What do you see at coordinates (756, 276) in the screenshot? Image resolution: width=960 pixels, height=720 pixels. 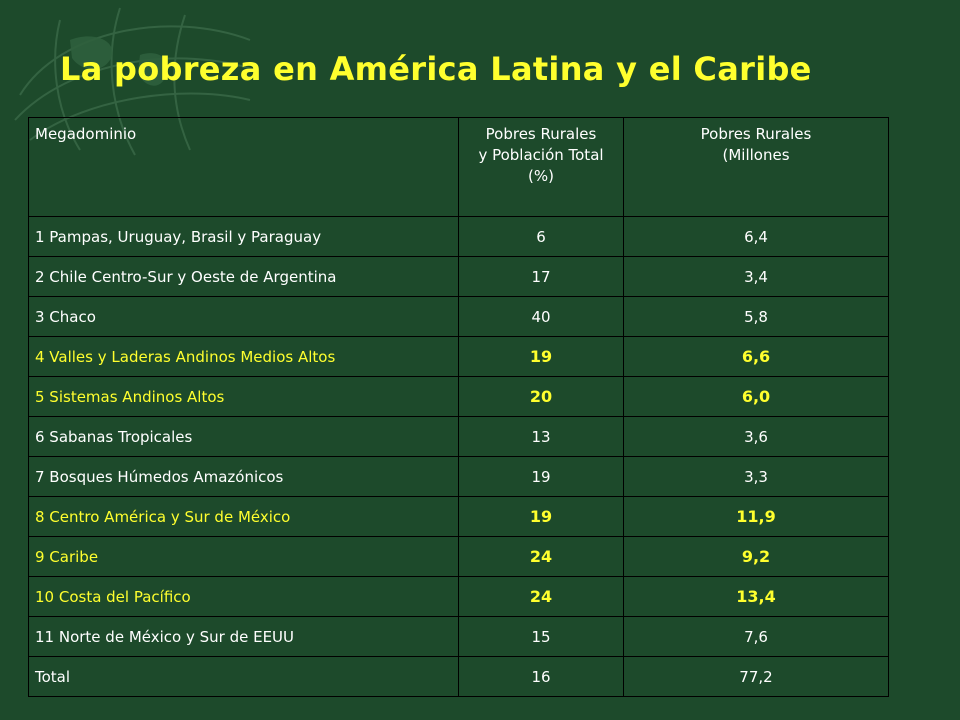 I see `row-millions: 3,4` at bounding box center [756, 276].